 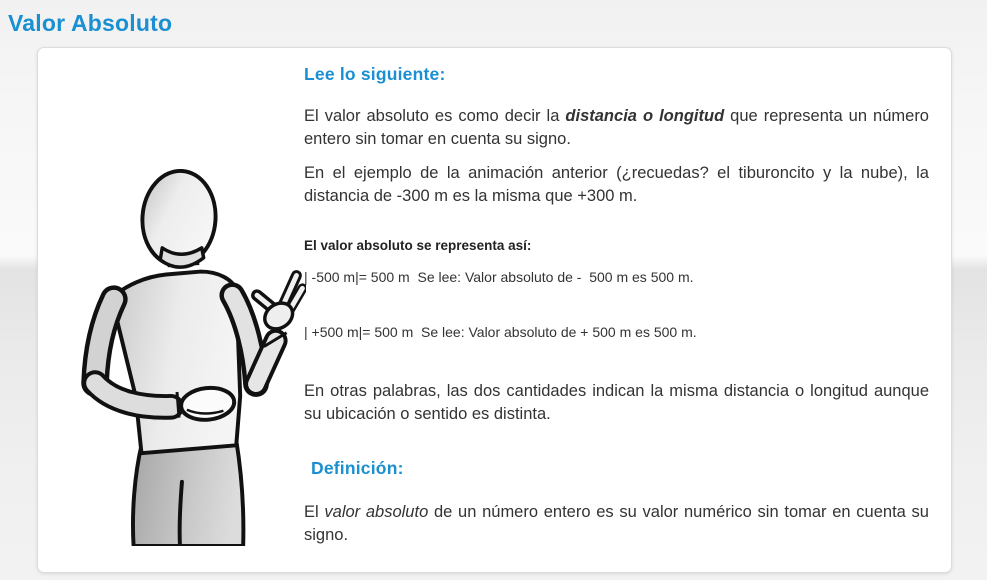 What do you see at coordinates (193, 357) in the screenshot?
I see `cartoon-person-svg` at bounding box center [193, 357].